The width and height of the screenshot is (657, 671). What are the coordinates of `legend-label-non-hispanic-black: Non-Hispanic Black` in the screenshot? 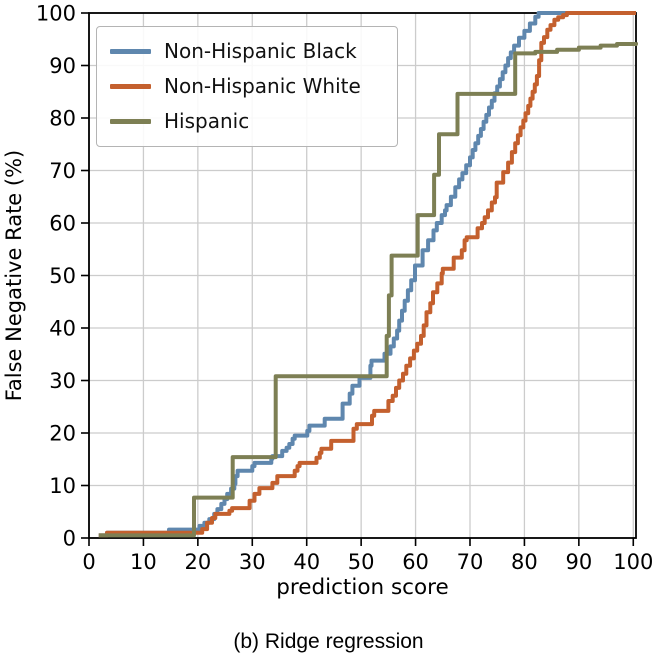 It's located at (260, 50).